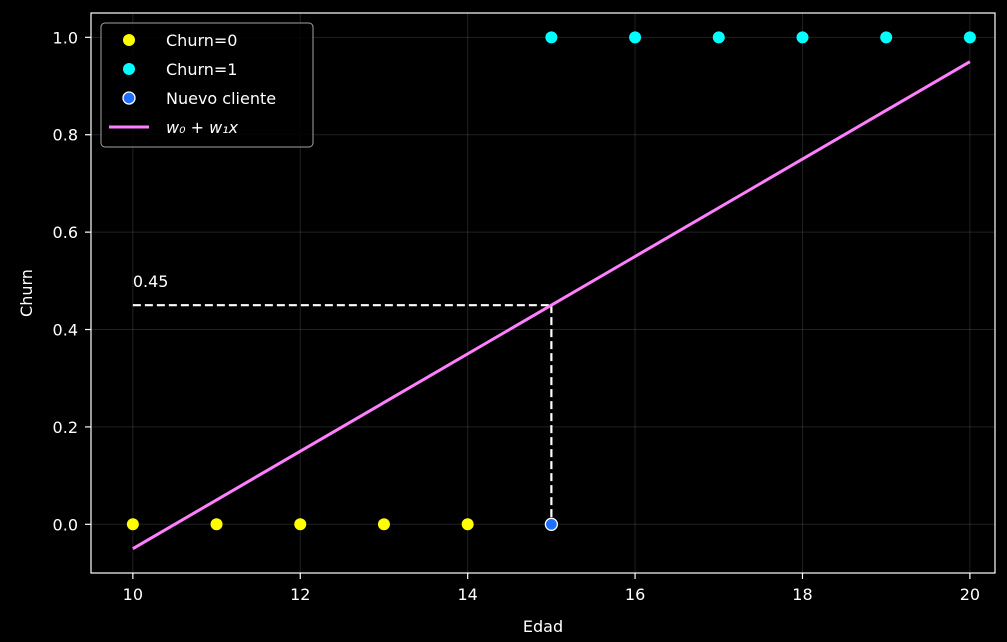  Describe the element at coordinates (635, 594) in the screenshot. I see `x-tick-label: 16` at that location.